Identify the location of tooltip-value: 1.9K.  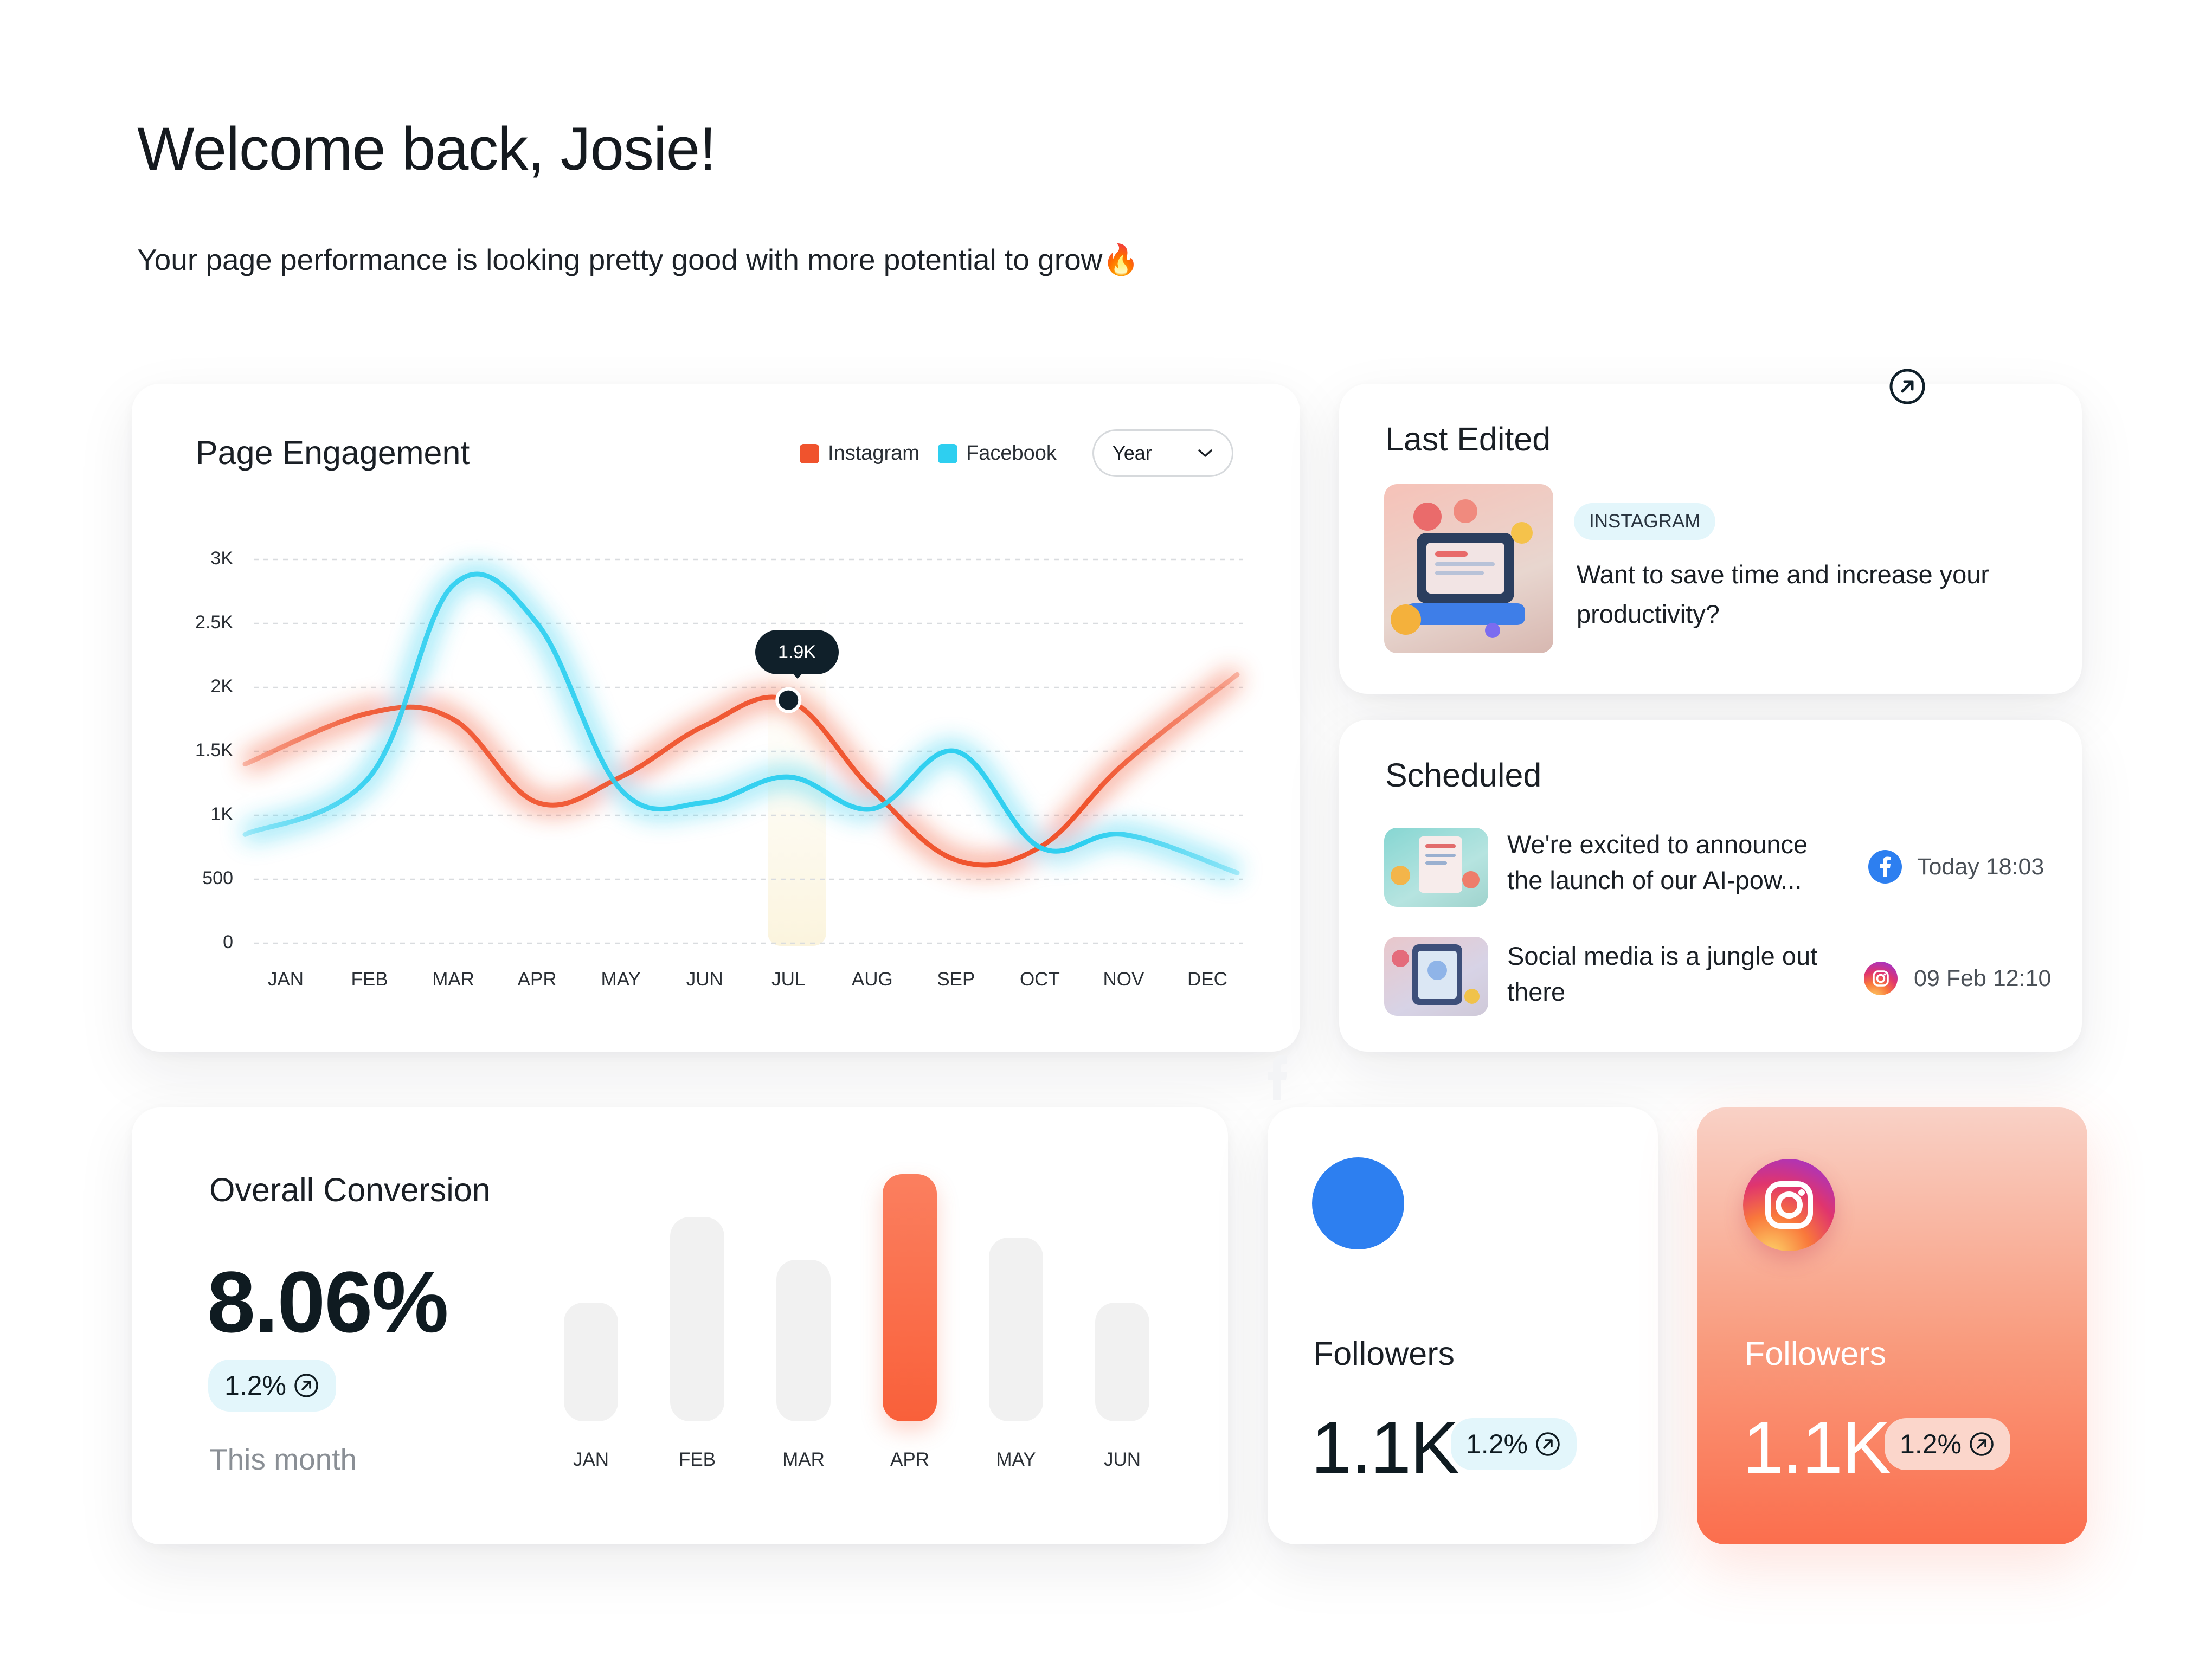
(797, 651).